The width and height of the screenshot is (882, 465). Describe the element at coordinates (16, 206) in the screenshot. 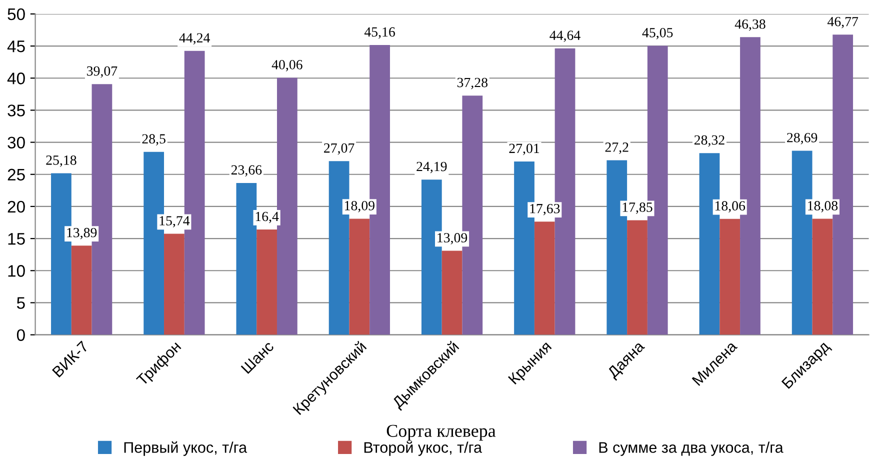

I see `y-tick-label: 20` at that location.